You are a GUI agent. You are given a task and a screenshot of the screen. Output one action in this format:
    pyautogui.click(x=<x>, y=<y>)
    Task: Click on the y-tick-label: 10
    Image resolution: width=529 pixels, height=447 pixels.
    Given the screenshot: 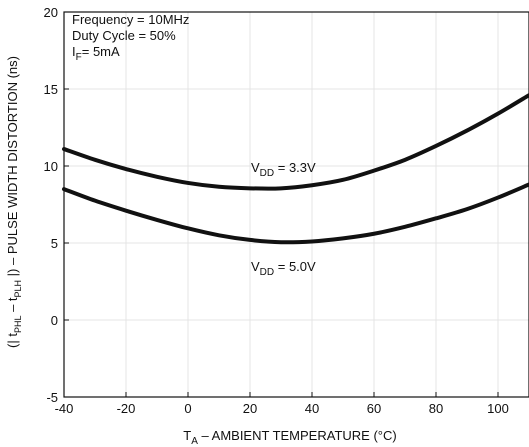 What is the action you would take?
    pyautogui.click(x=51, y=166)
    